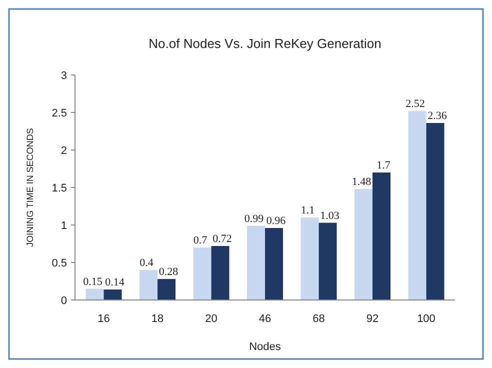  I want to click on data-label: 0.4, so click(147, 263).